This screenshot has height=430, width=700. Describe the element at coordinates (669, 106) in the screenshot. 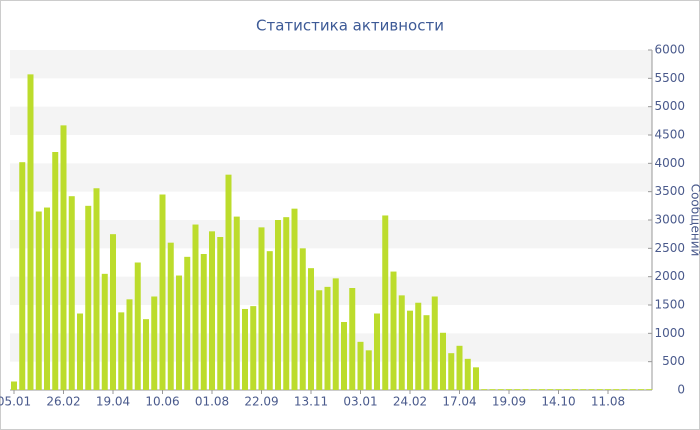

I see `y-tick-label: 5000` at that location.